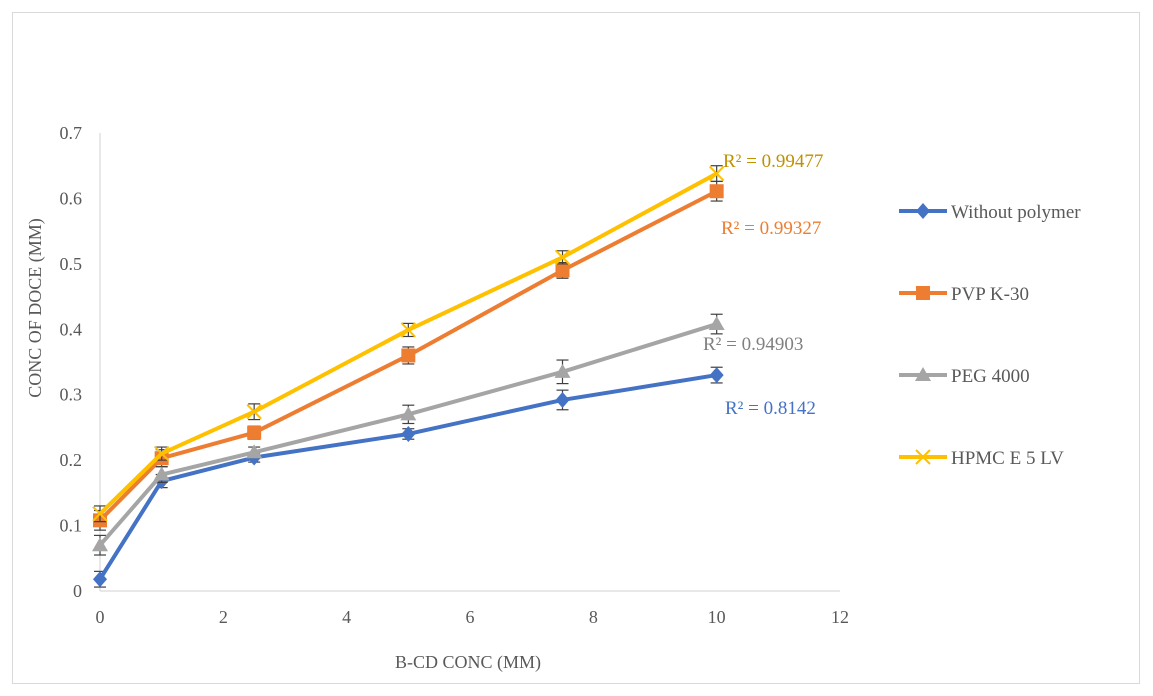  What do you see at coordinates (35, 308) in the screenshot?
I see `y-axis-label: CONC OF DOCE (MM)` at bounding box center [35, 308].